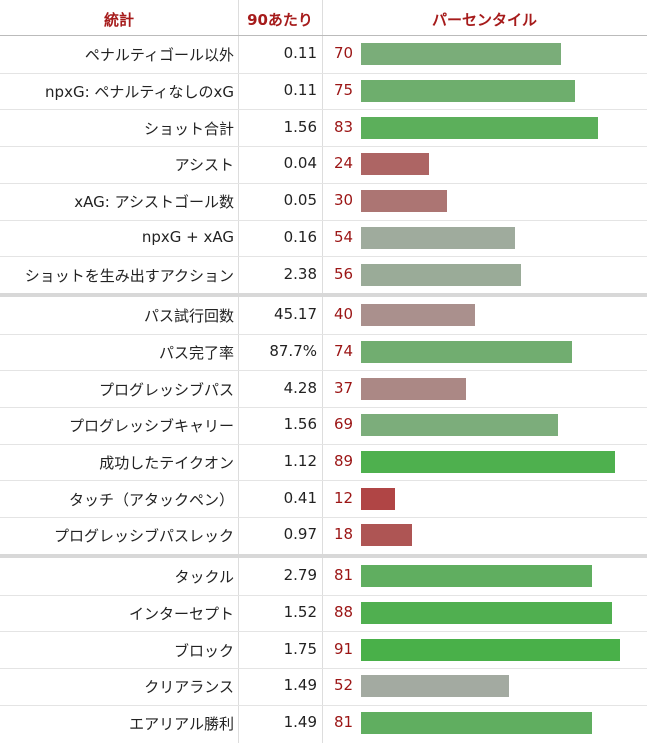 This screenshot has height=743, width=647. I want to click on percentile-value: 56, so click(344, 273).